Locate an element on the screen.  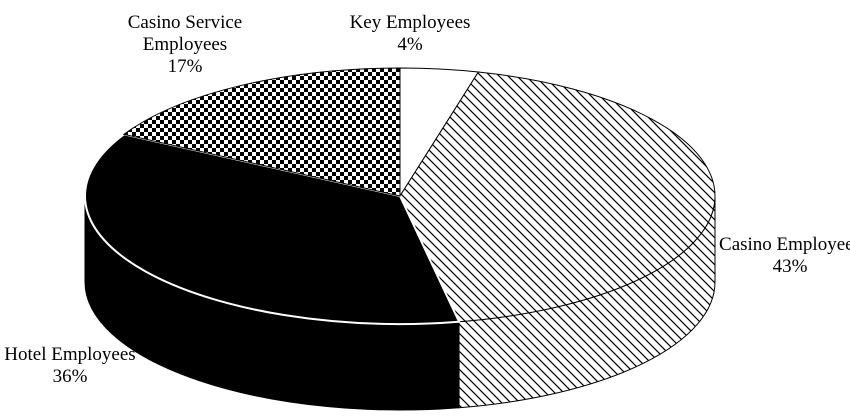
slice-label: Casino Service Employees 17% is located at coordinates (185, 45).